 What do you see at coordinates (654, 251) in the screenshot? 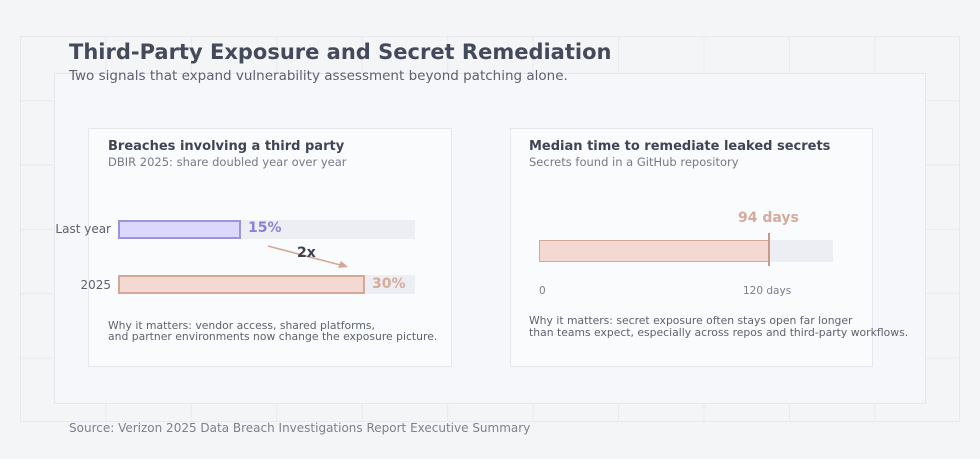
I see `bar-remediation-days` at bounding box center [654, 251].